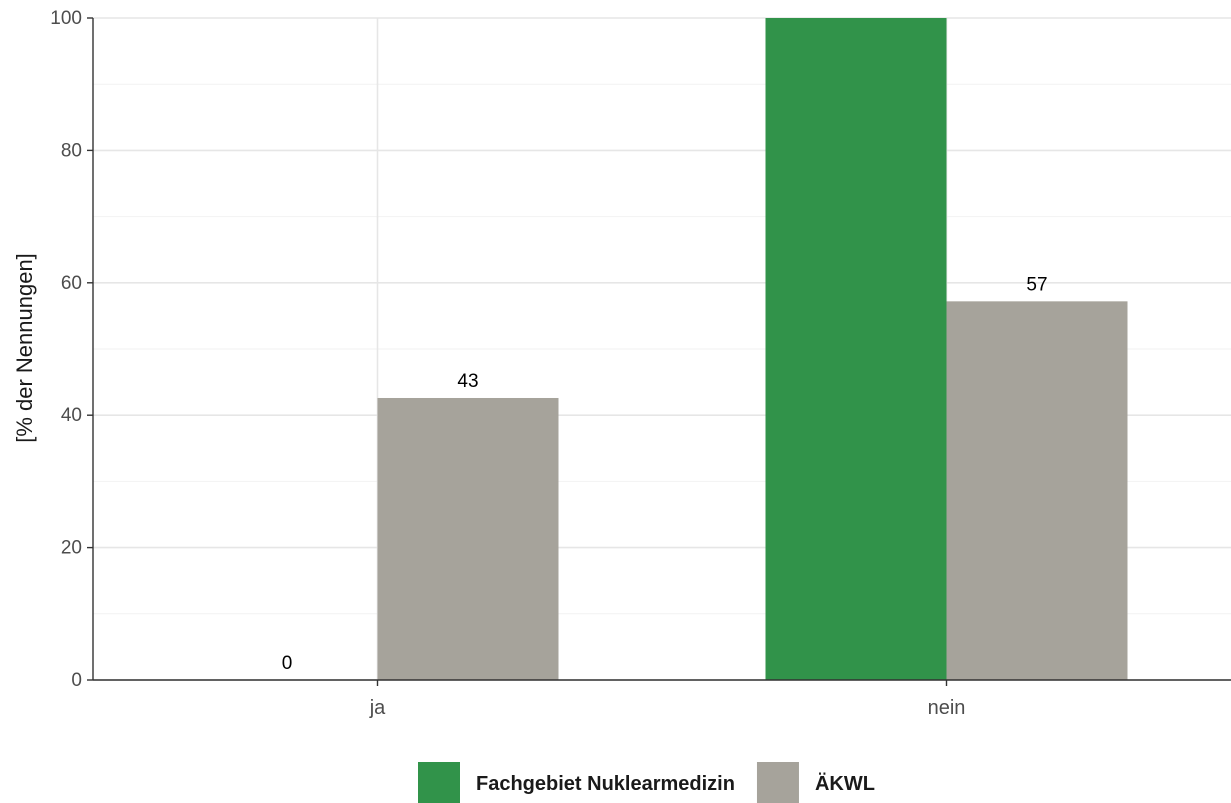  Describe the element at coordinates (947, 708) in the screenshot. I see `x-tick-label: nein` at that location.